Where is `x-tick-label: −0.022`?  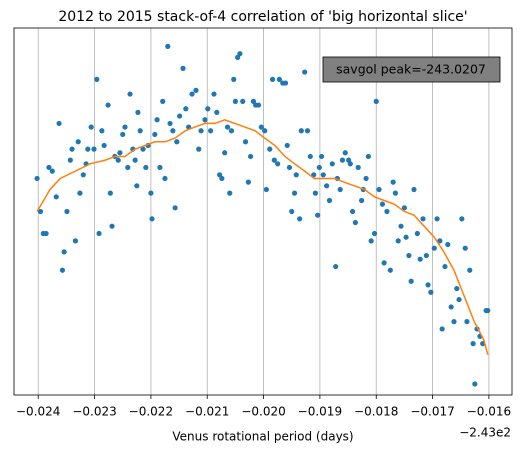 x-tick-label: −0.022 is located at coordinates (151, 412).